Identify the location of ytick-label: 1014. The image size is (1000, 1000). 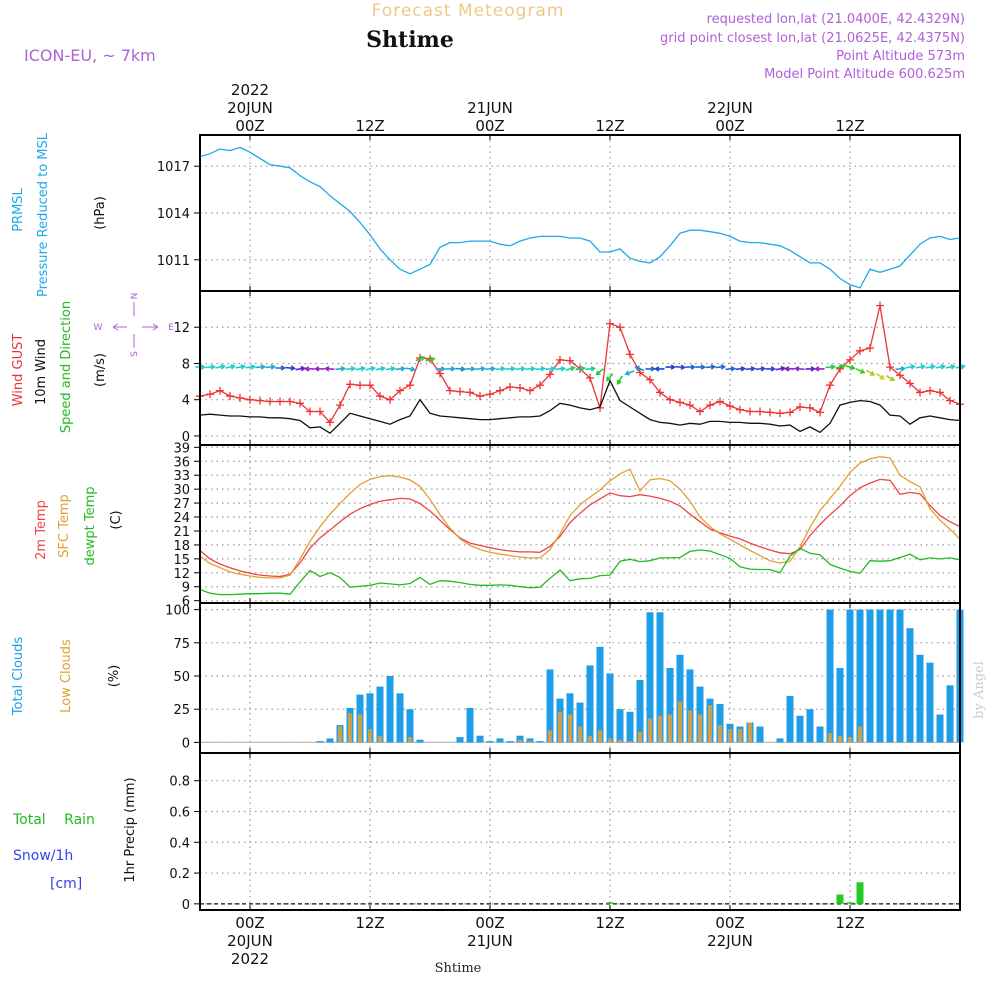
(173, 214).